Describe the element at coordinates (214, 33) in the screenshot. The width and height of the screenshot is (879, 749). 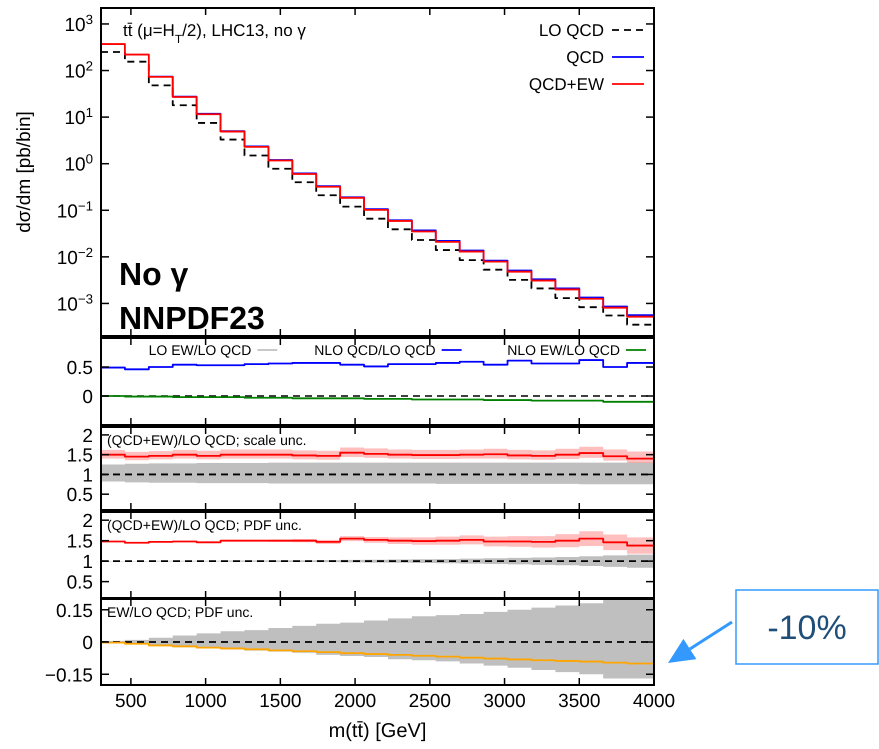
I see `annotation: tt̄ (μ=H$_{T}$/2), LHC13, no γ` at that location.